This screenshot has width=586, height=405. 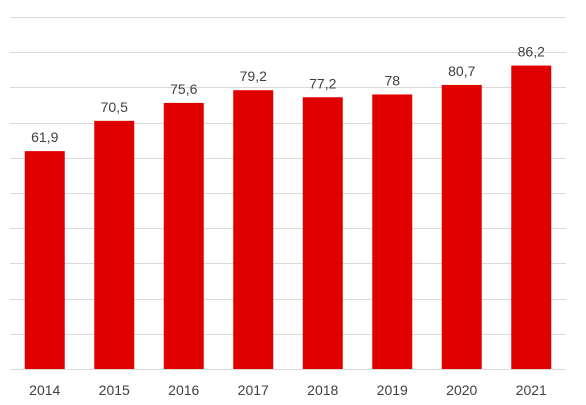 I want to click on x-tick-label-2018: 2018, so click(x=322, y=390).